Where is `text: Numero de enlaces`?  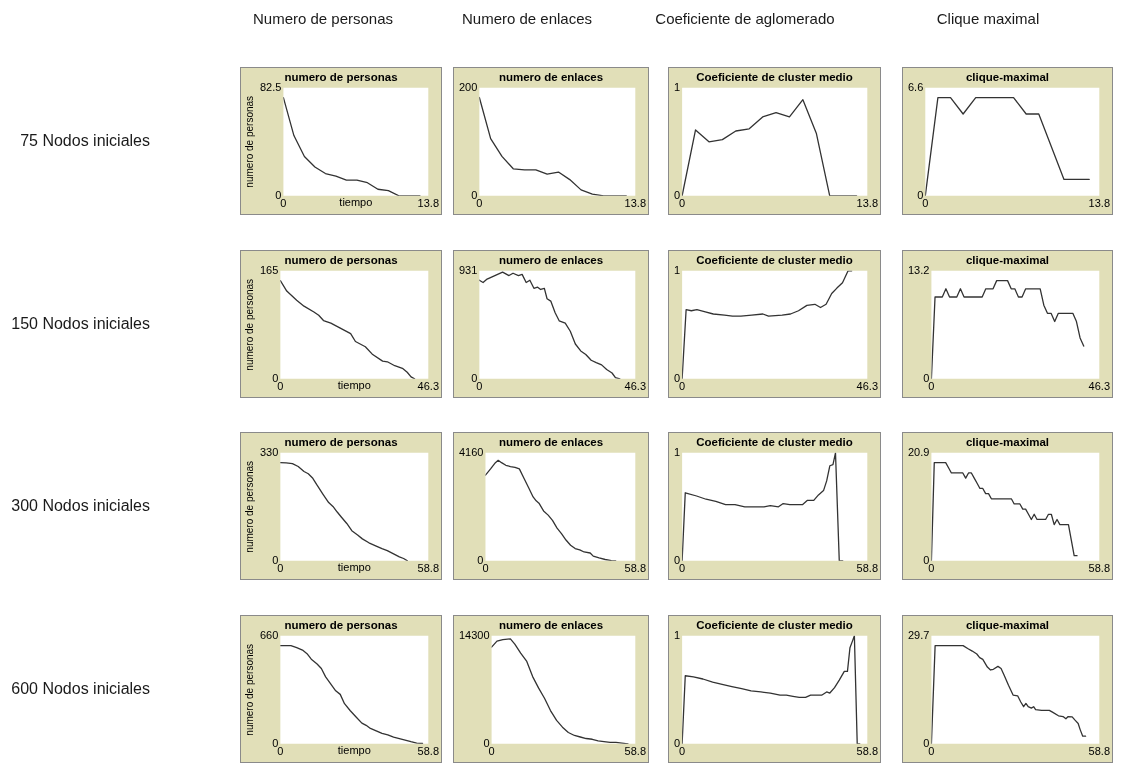 text: Numero de enlaces is located at coordinates (527, 18).